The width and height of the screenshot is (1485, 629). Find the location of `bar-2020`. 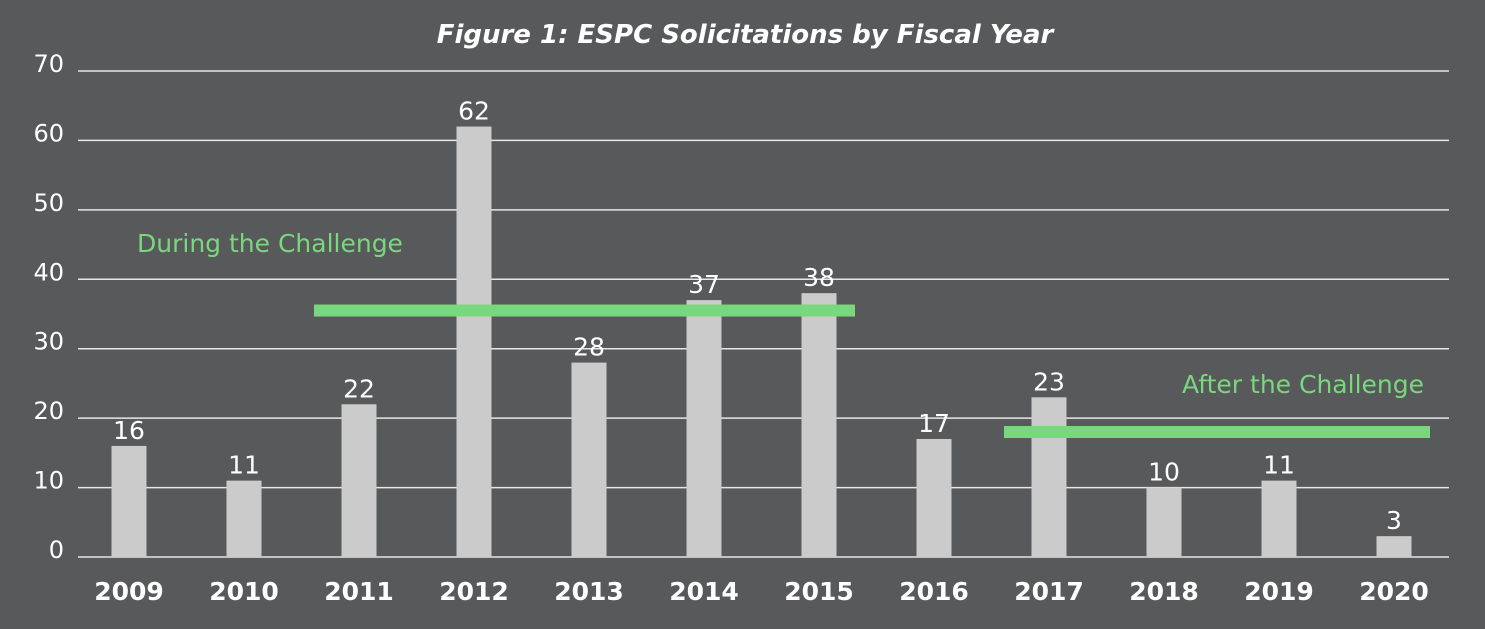

bar-2020 is located at coordinates (1394, 546).